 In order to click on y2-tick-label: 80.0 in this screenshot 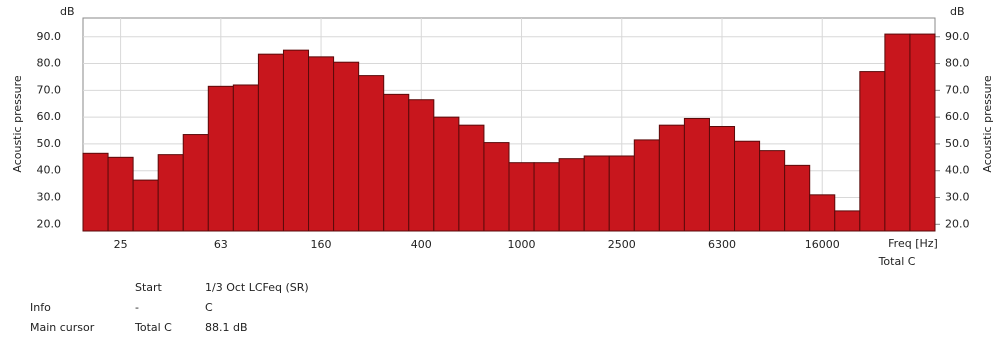, I will do `click(957, 63)`.